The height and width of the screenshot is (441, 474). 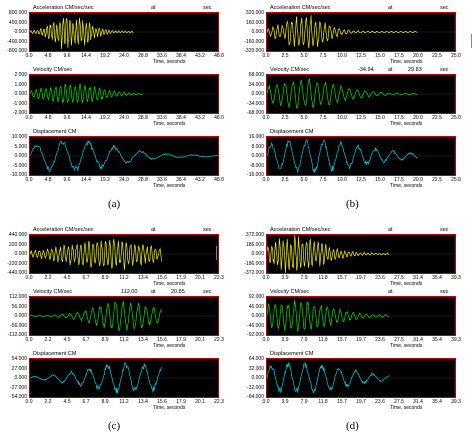 I want to click on x-tick-label: 22.5, so click(x=437, y=118).